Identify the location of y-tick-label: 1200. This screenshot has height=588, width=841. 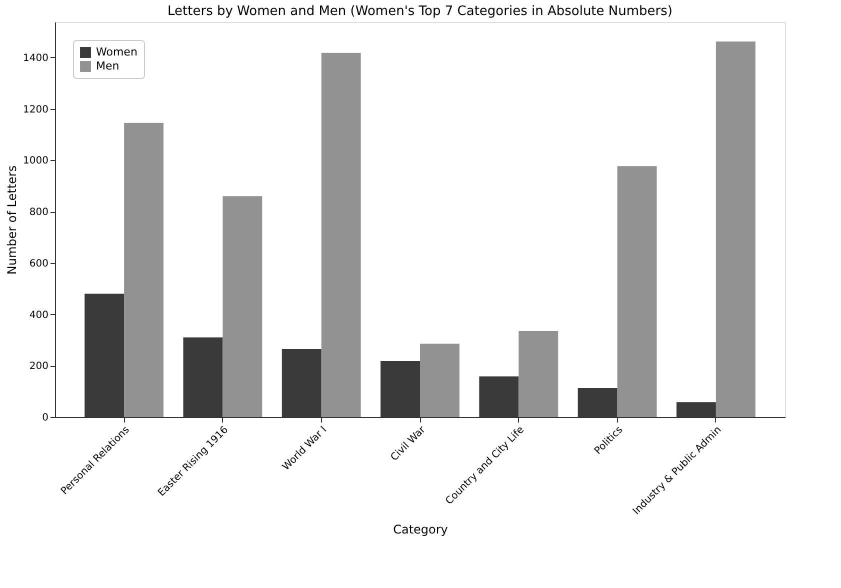
(35, 110).